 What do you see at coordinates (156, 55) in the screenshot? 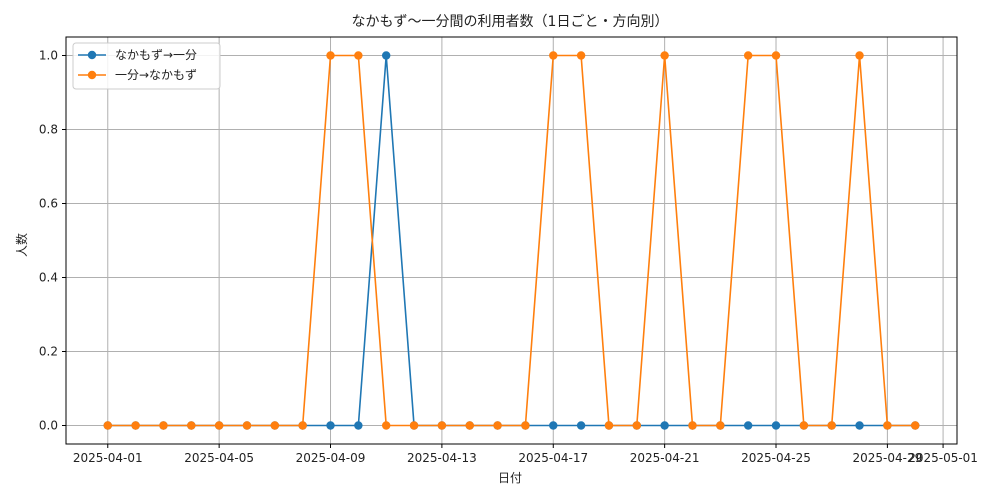
I see `legend-label: なかもず→一分` at bounding box center [156, 55].